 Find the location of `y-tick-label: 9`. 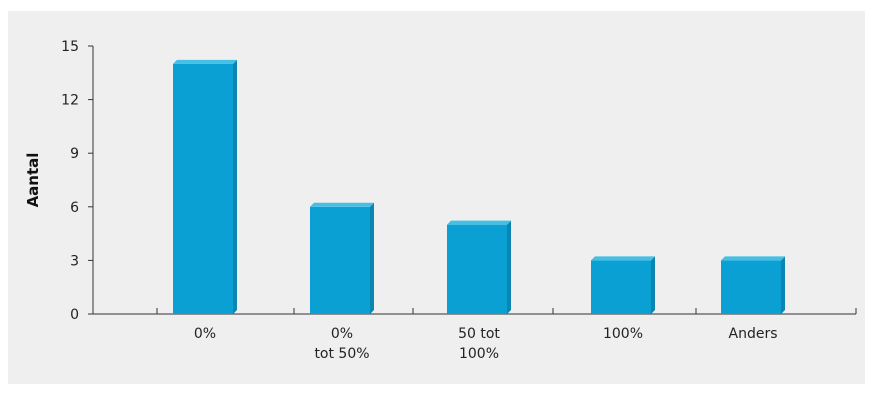

y-tick-label: 9 is located at coordinates (74, 154).